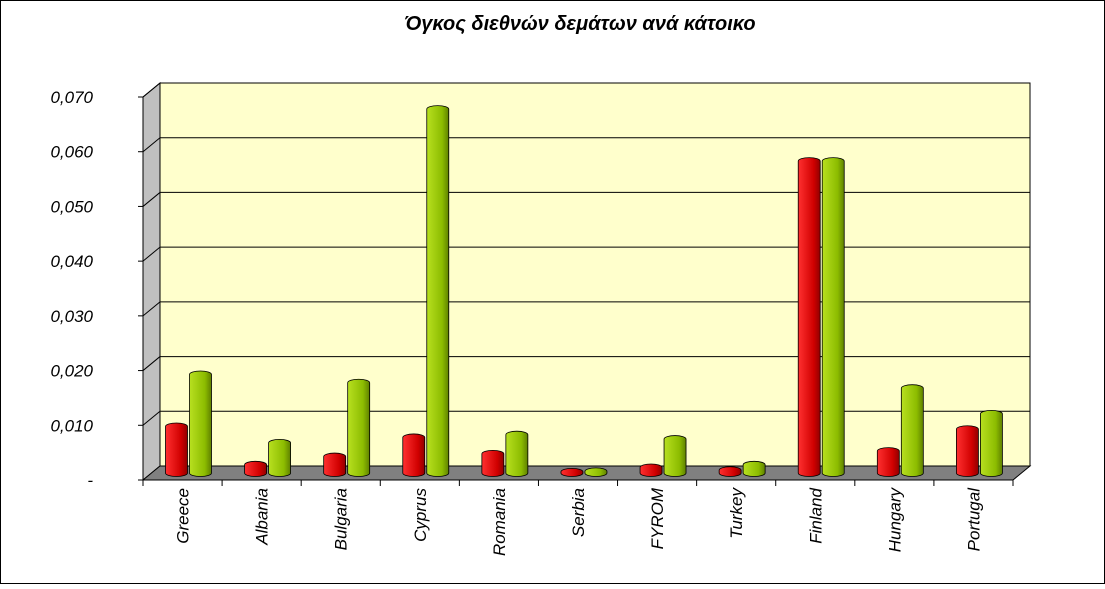 The height and width of the screenshot is (589, 1105). What do you see at coordinates (736, 513) in the screenshot?
I see `x-tick-label: Turkey` at bounding box center [736, 513].